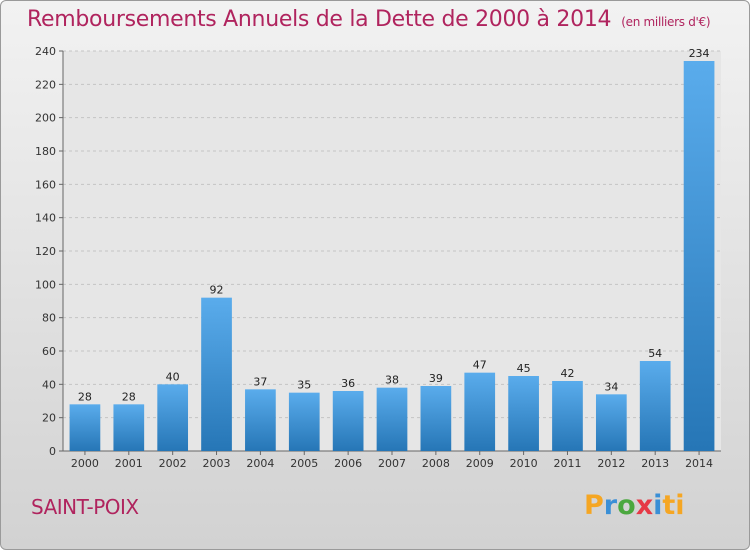 This screenshot has height=550, width=750. What do you see at coordinates (217, 463) in the screenshot?
I see `x-tick-label: 2003` at bounding box center [217, 463].